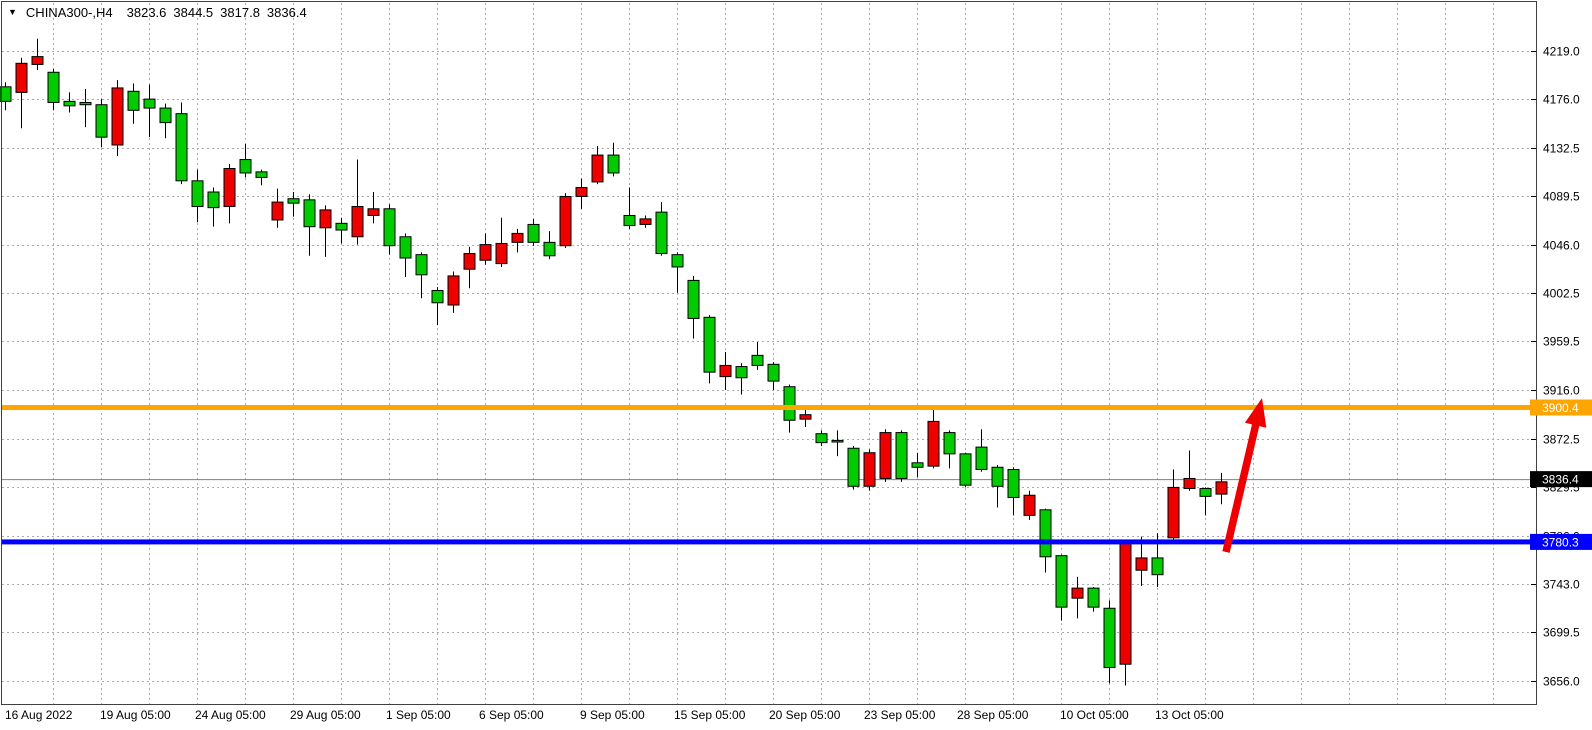 The height and width of the screenshot is (730, 1592). I want to click on price-axis-label: 3872.5, so click(1561, 440).